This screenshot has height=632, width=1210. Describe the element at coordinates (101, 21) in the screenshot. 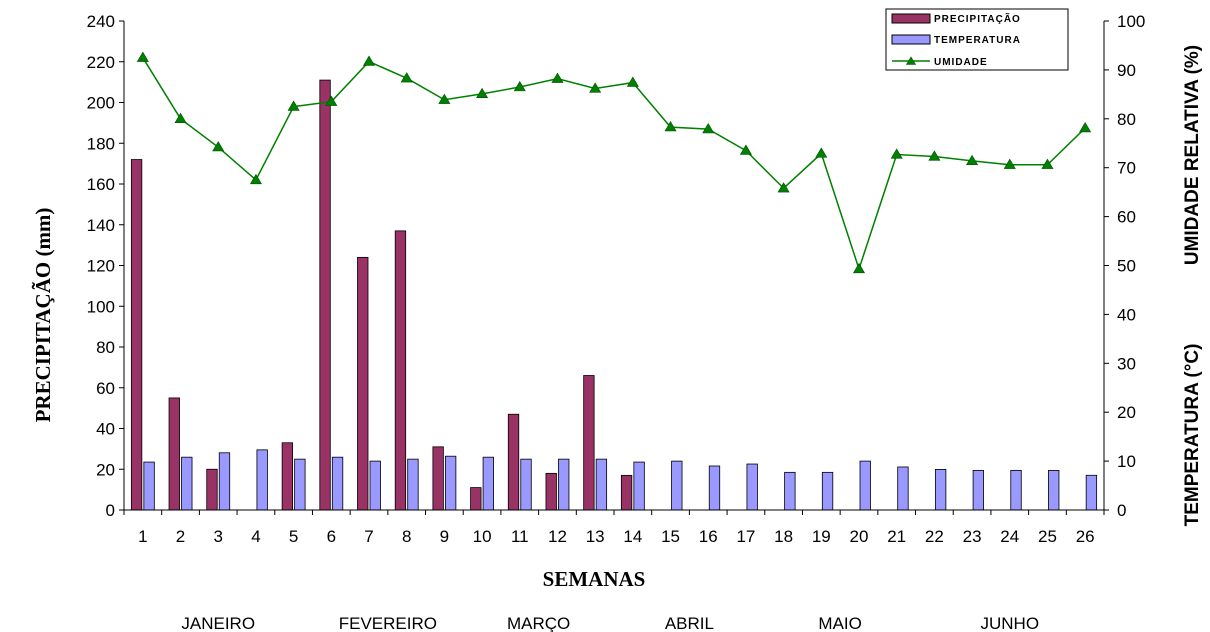

I see `y-left-tick-label: 240` at that location.